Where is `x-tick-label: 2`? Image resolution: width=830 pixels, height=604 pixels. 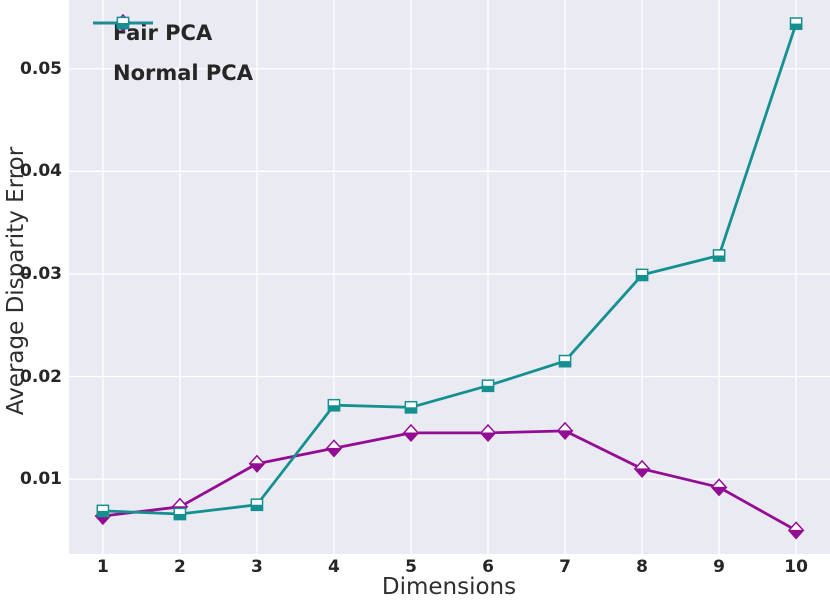
x-tick-label: 2 is located at coordinates (179, 567).